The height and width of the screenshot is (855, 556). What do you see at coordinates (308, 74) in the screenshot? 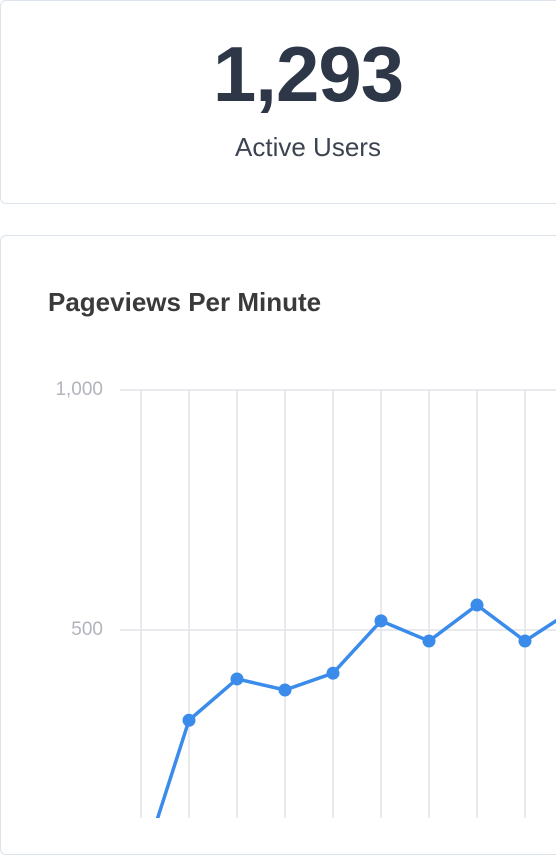
I see `stat-value: 1,293` at bounding box center [308, 74].